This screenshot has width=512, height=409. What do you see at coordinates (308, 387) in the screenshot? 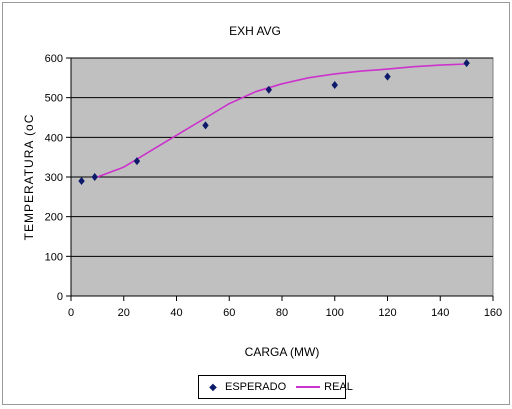
I see `line-marker-icon` at bounding box center [308, 387].